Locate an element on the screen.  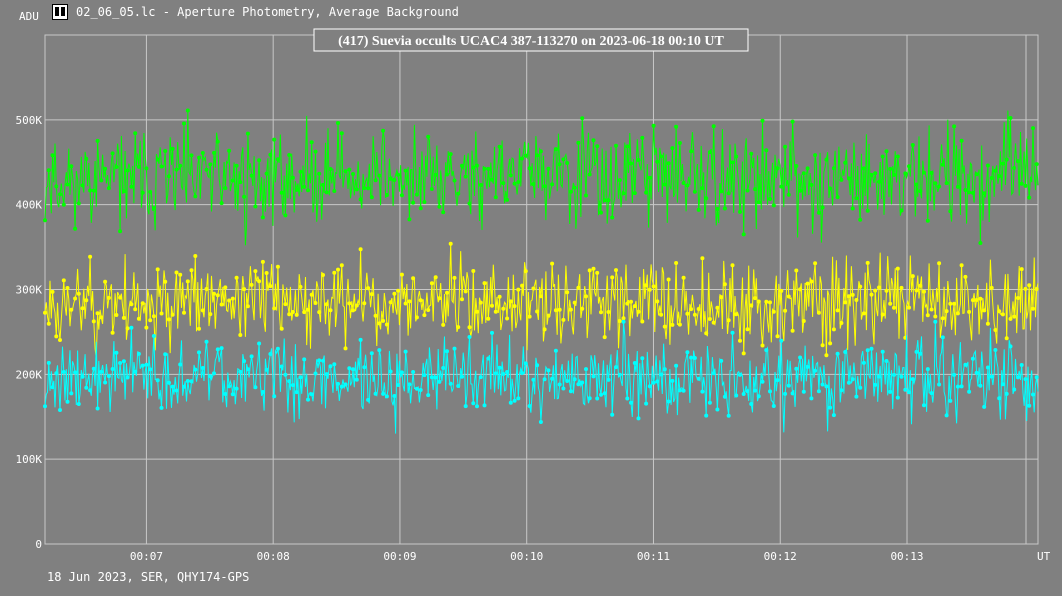
y-tick-label: 400K is located at coordinates (29, 205).